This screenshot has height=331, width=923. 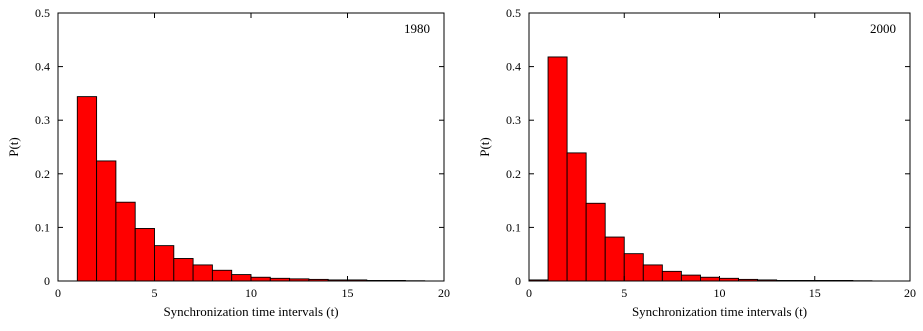 What do you see at coordinates (417, 28) in the screenshot?
I see `panel-year-label: 1980` at bounding box center [417, 28].